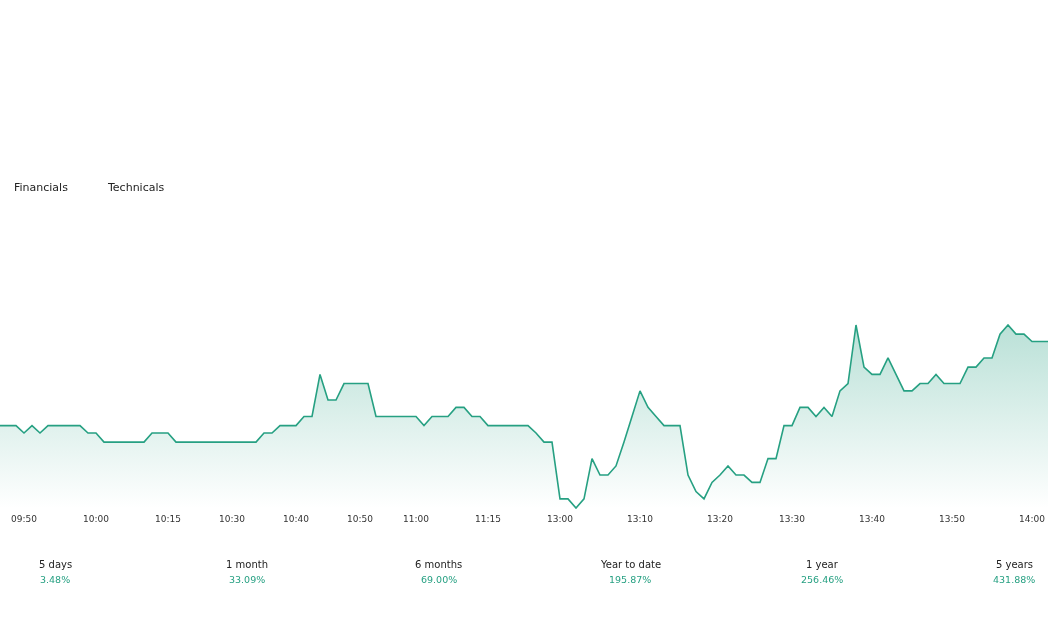  I want to click on text: 5 days, so click(56, 564).